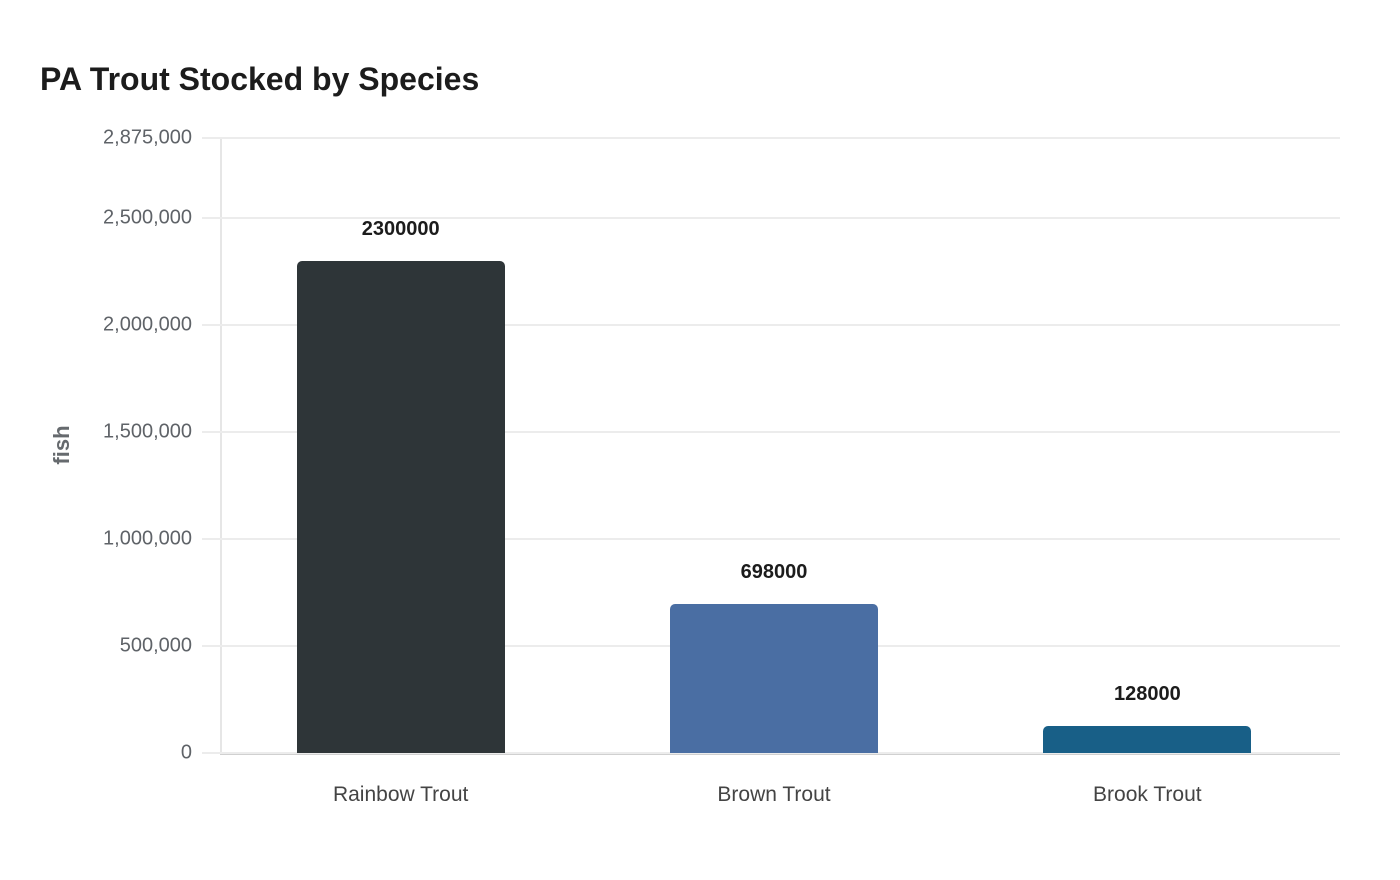 The image size is (1400, 880). I want to click on chart-title: PA Trout Stocked by Species, so click(260, 79).